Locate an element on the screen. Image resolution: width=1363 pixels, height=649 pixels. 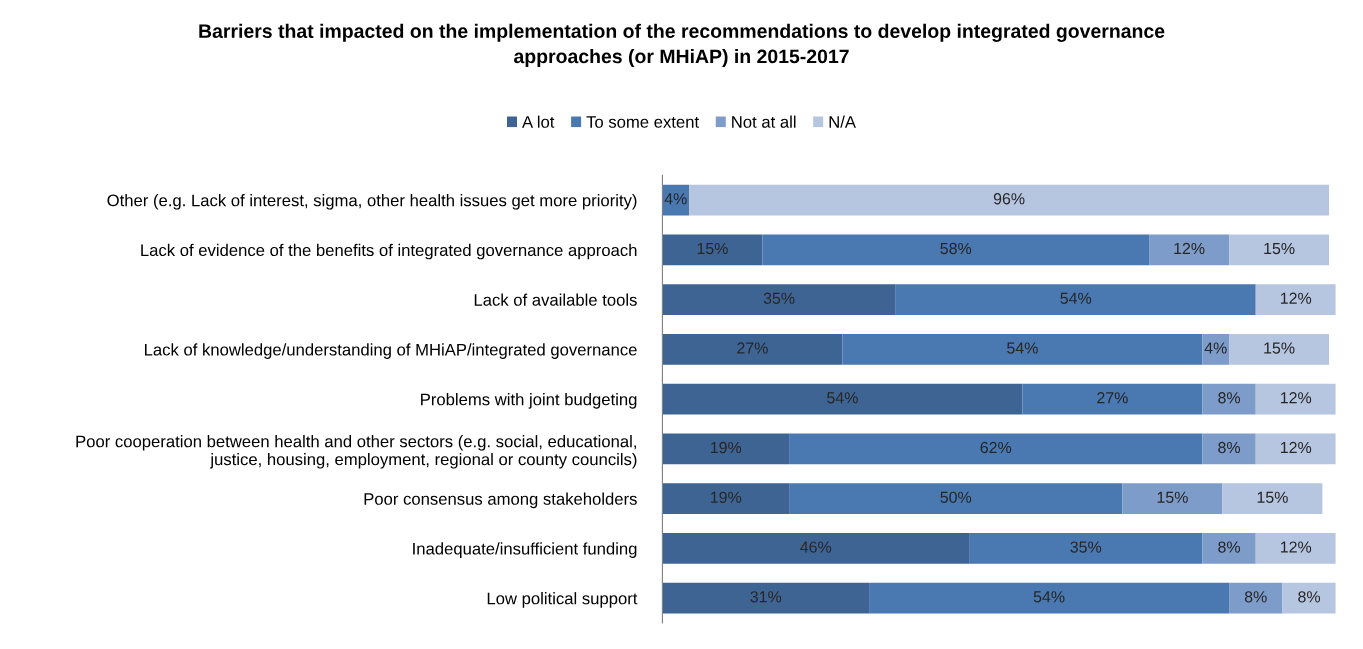
data-label: 58% is located at coordinates (956, 248).